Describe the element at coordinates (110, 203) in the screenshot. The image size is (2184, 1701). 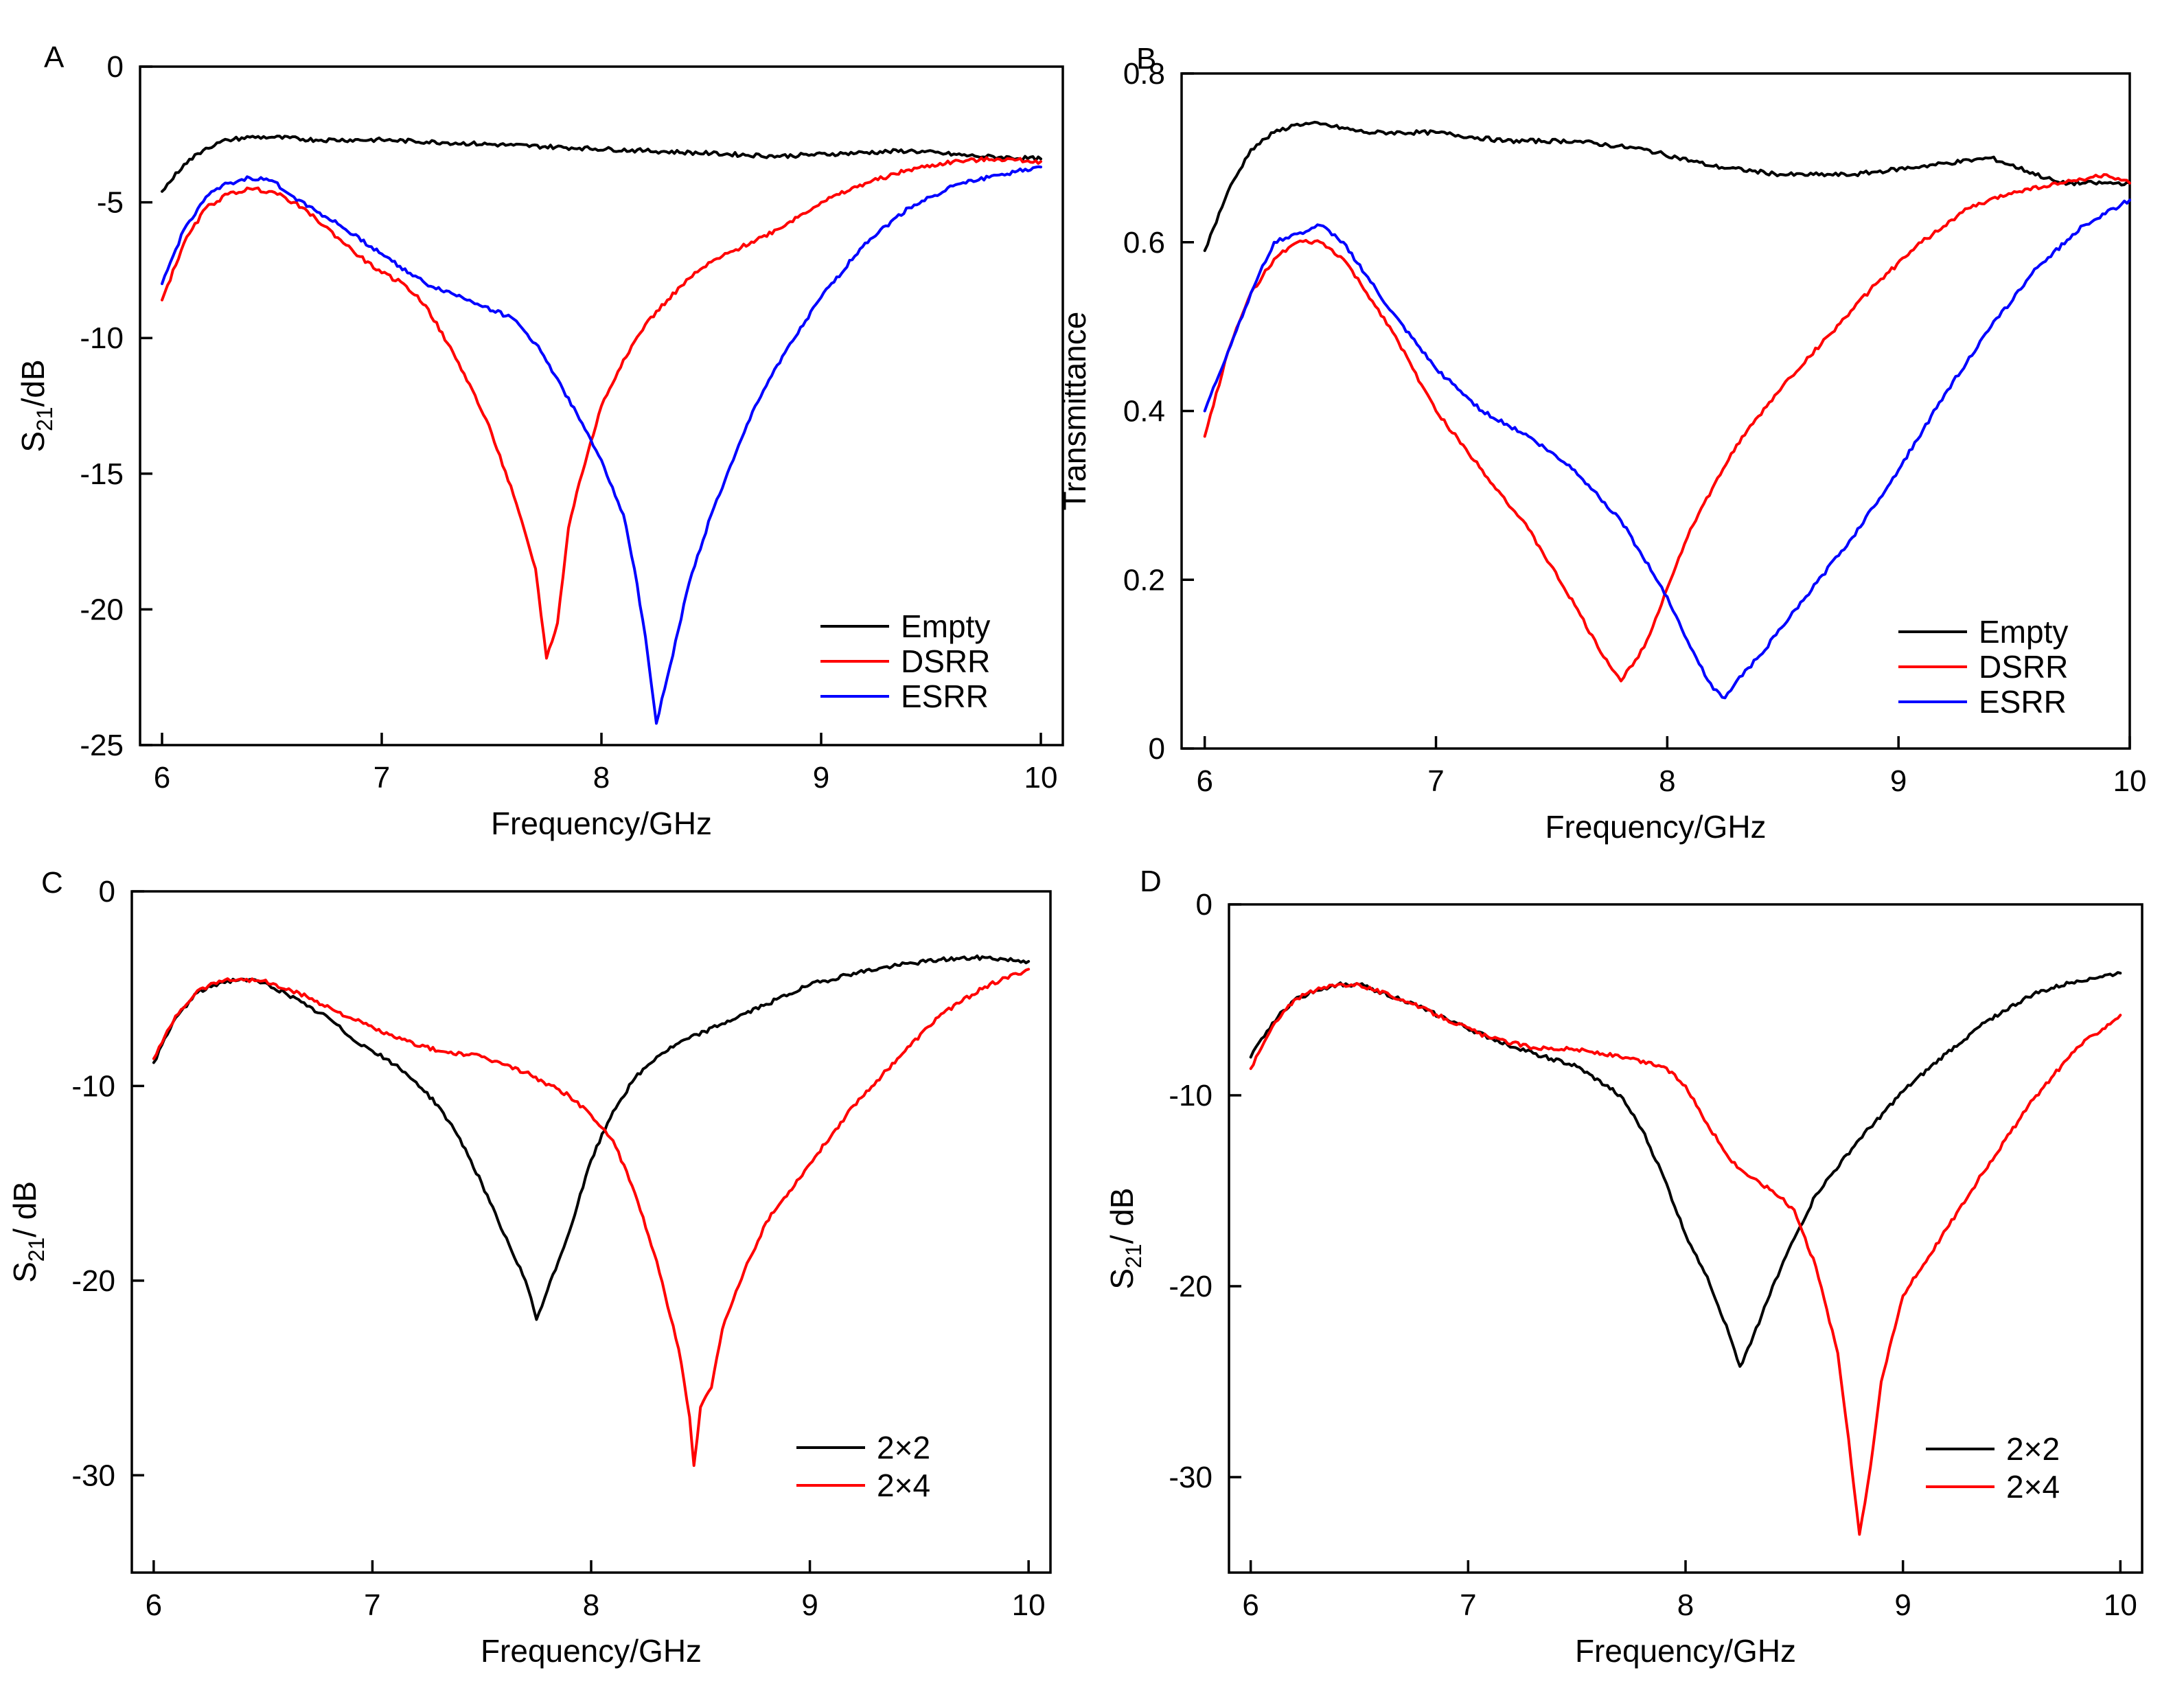
I see `y-tick-label: -5` at that location.